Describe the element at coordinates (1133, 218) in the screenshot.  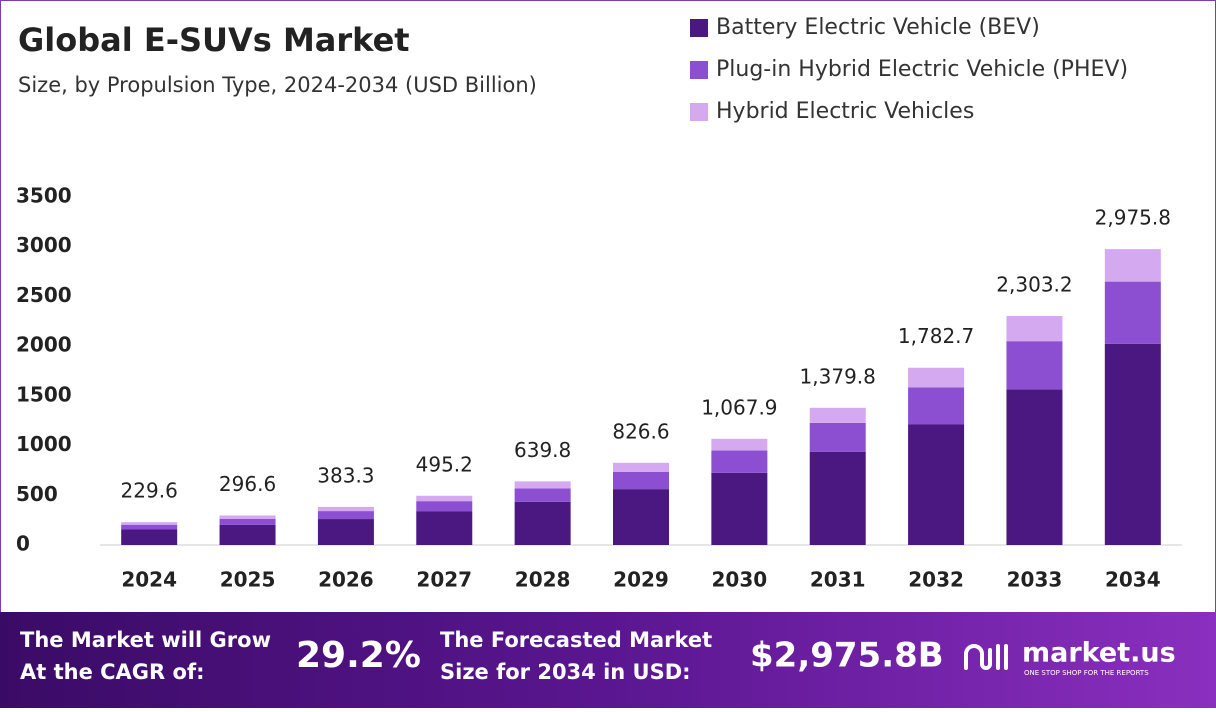
I see `total-label: 2,975.8` at that location.